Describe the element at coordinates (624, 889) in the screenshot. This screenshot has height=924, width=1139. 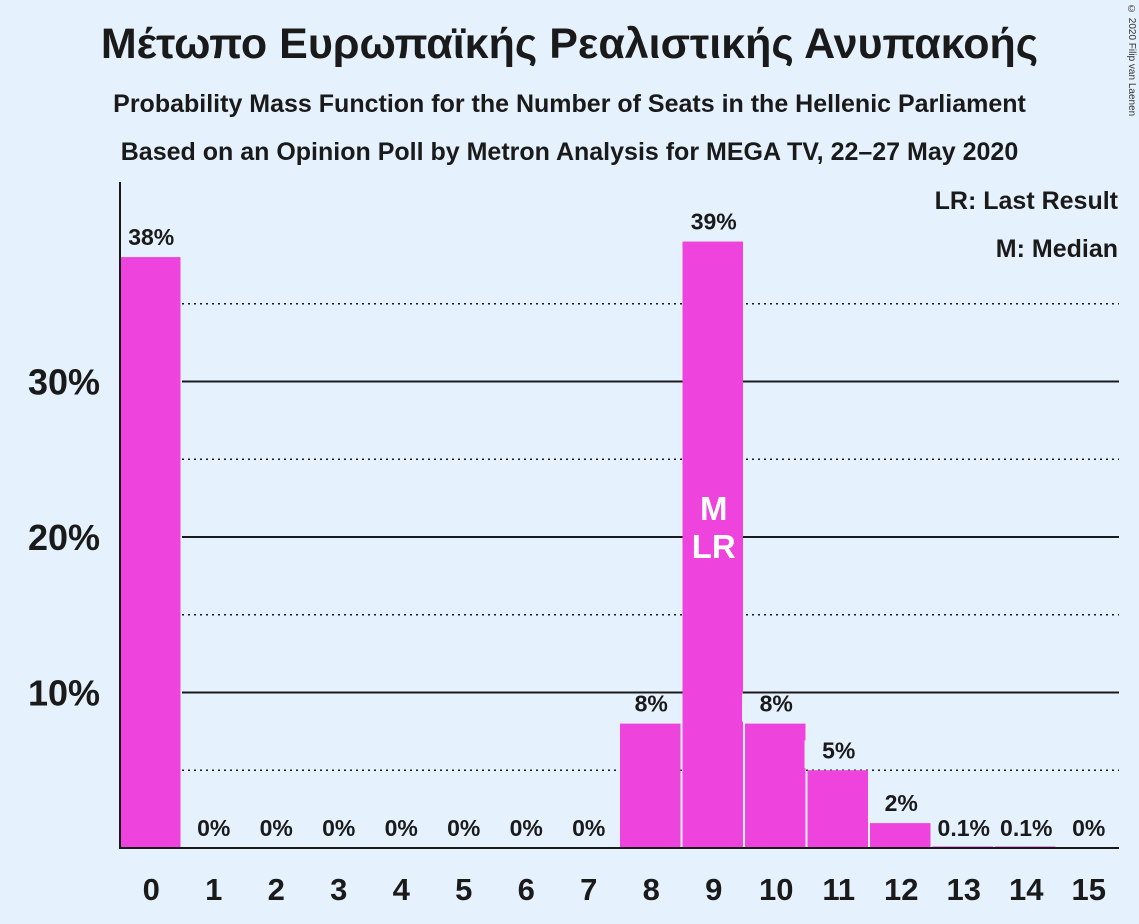
I see `x-tick-labels: 0 1 2 3 4 5 6 7 8 9 10 11 12 13 14 15` at that location.